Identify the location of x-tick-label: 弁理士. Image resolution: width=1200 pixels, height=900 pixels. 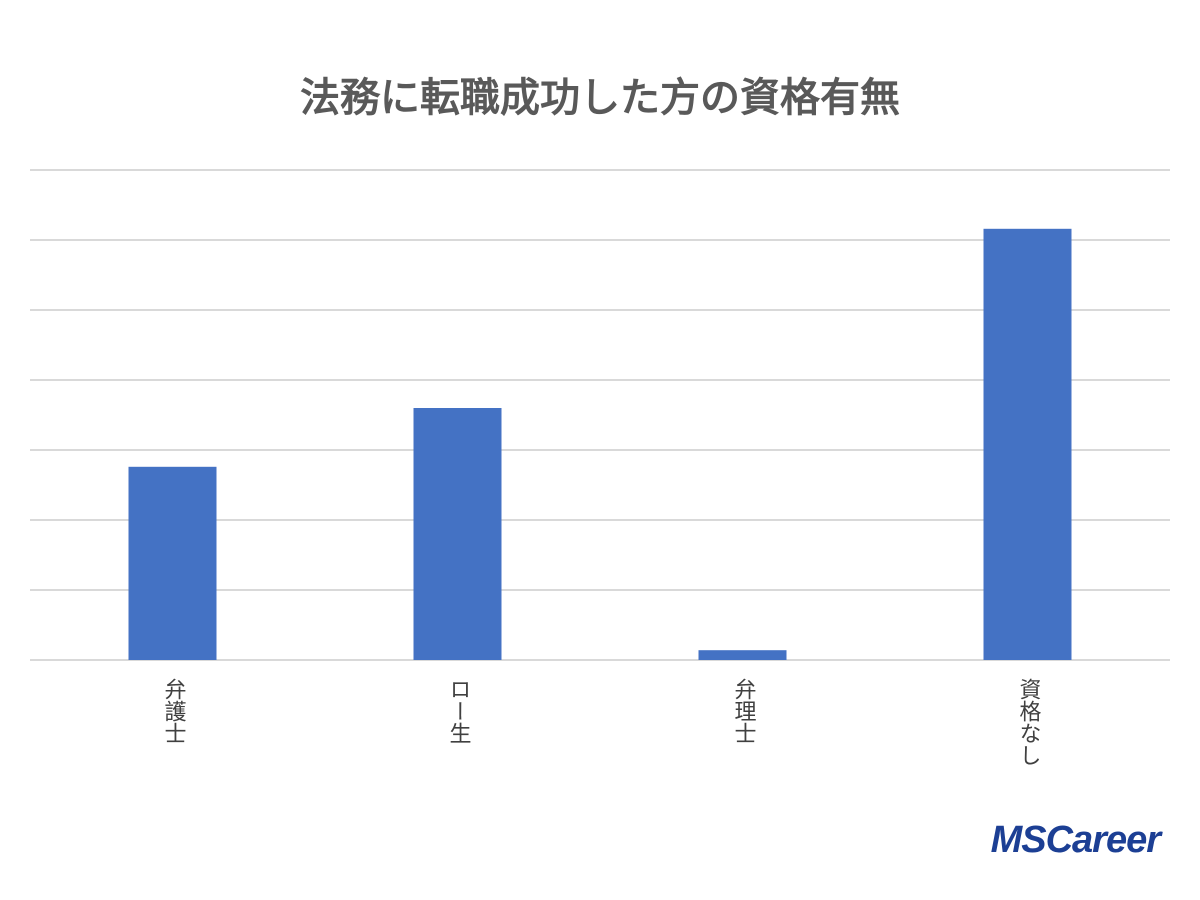
(744, 711).